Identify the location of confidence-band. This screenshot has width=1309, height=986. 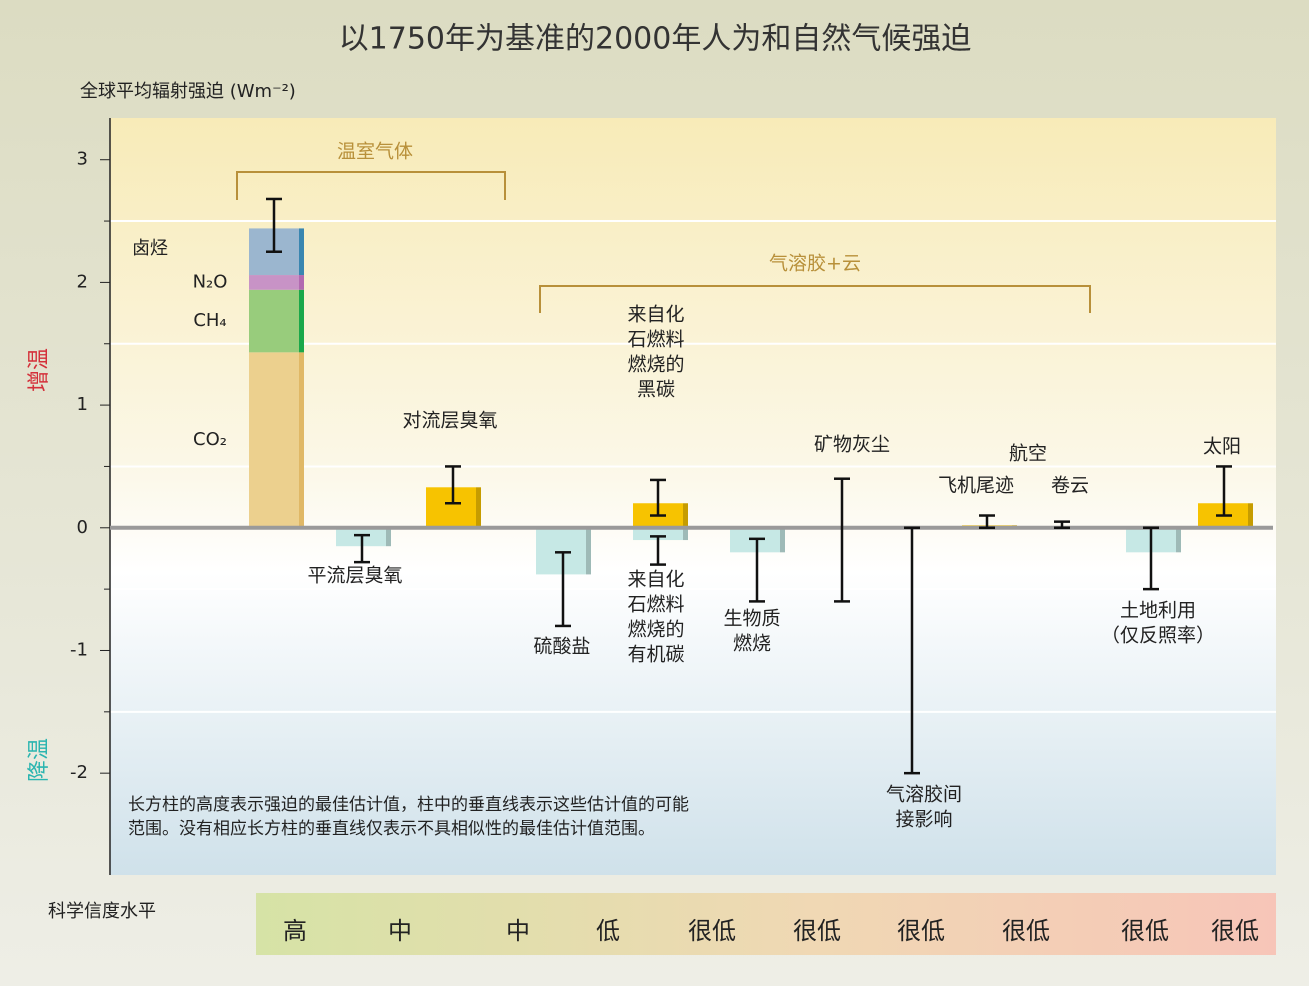
(766, 924).